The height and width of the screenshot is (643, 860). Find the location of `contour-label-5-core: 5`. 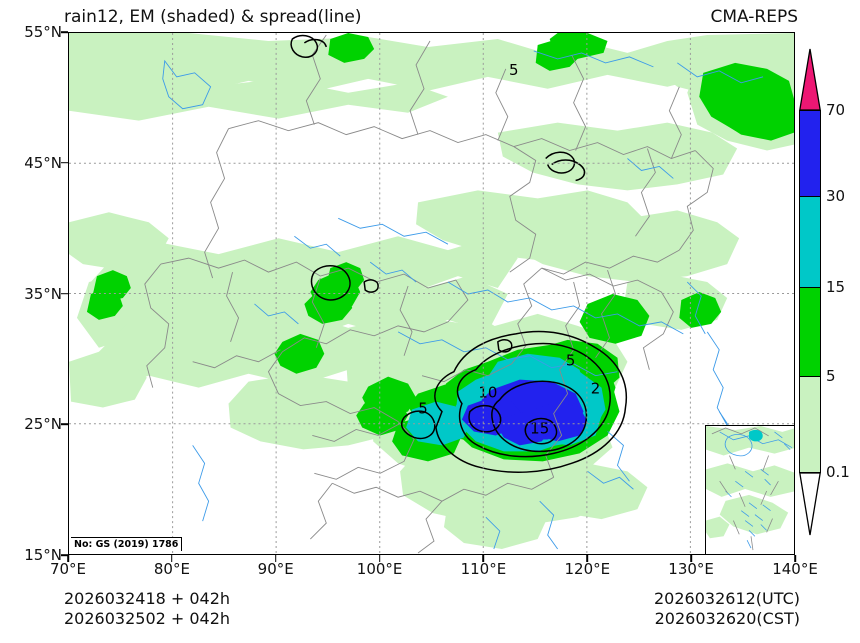

contour-label-5-core: 5 is located at coordinates (571, 361).